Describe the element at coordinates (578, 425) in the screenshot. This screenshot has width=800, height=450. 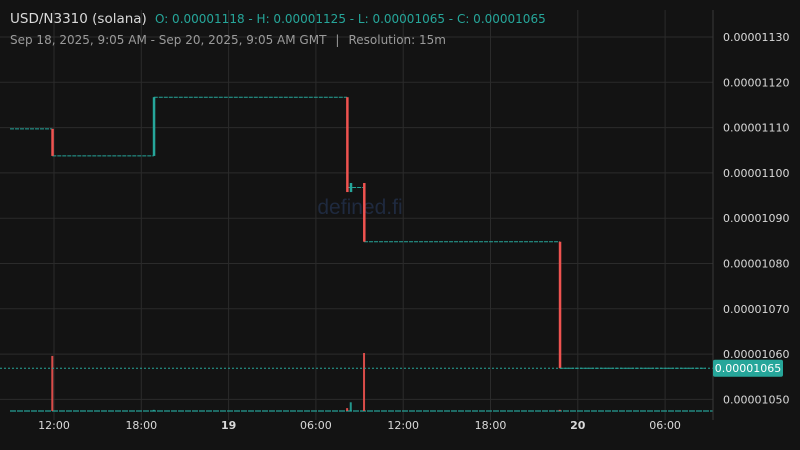
I see `time-tick-label: 20` at that location.